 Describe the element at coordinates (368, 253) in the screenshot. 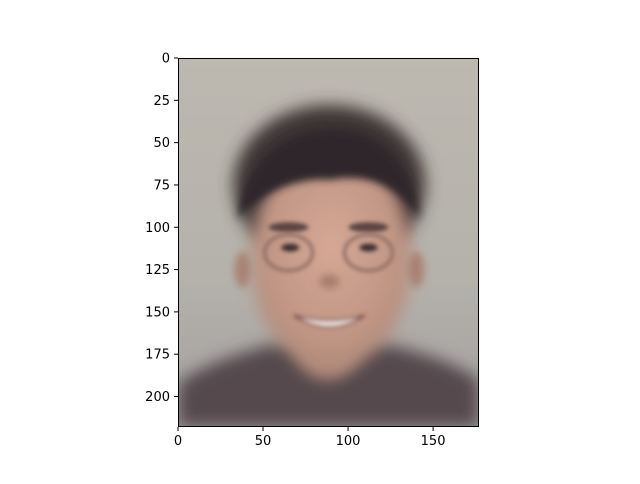

I see `right-eye-ring` at that location.